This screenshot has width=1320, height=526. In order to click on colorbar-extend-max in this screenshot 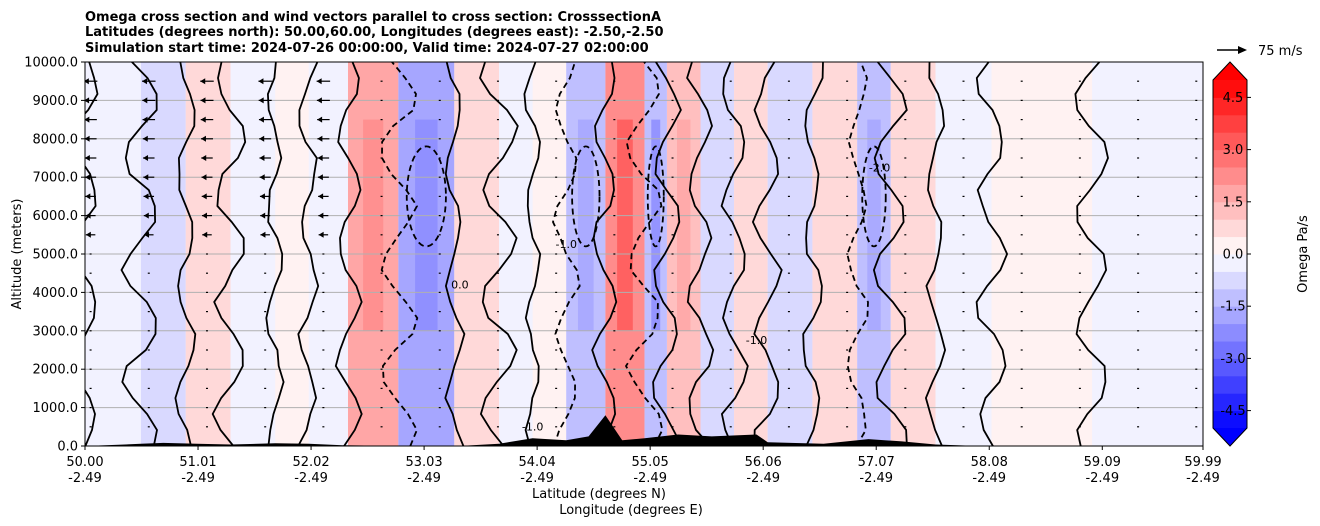, I will do `click(1230, 71)`.